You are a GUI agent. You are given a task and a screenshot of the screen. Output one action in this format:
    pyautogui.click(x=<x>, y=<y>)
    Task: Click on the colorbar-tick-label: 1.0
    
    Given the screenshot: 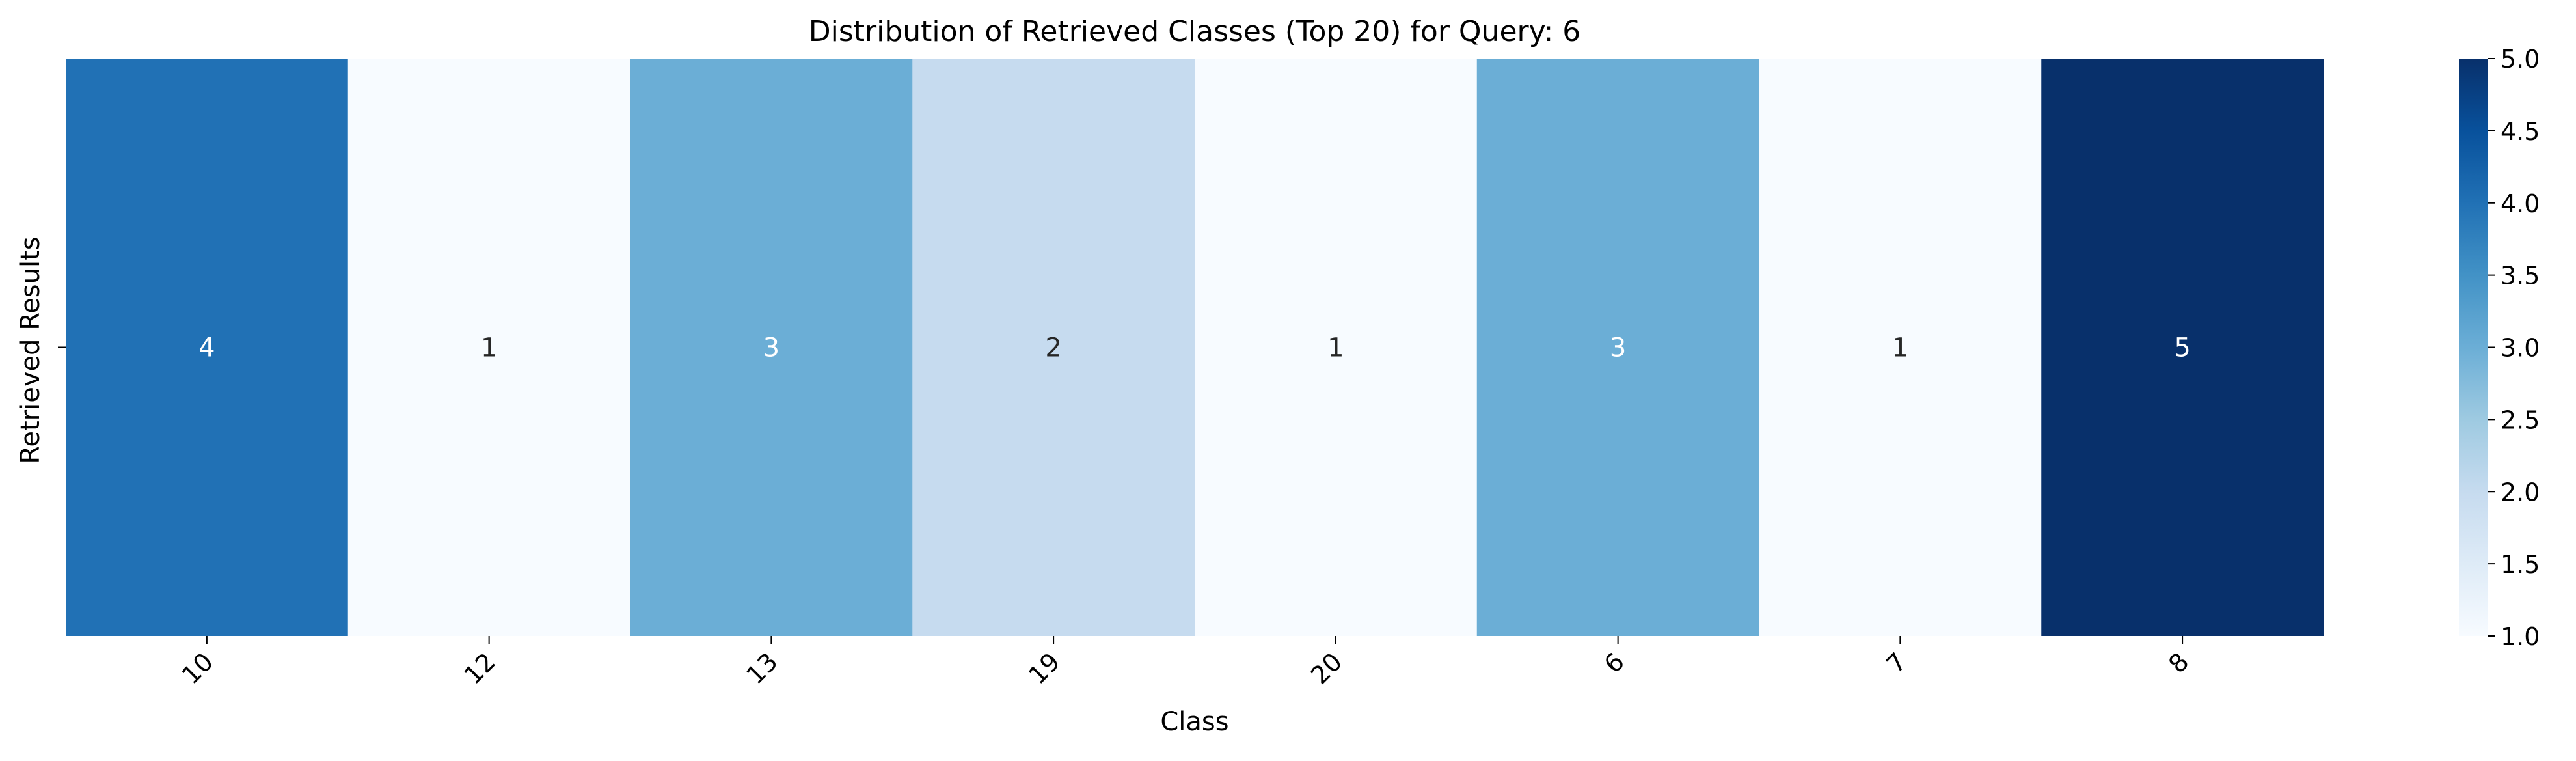 What is the action you would take?
    pyautogui.click(x=2520, y=636)
    